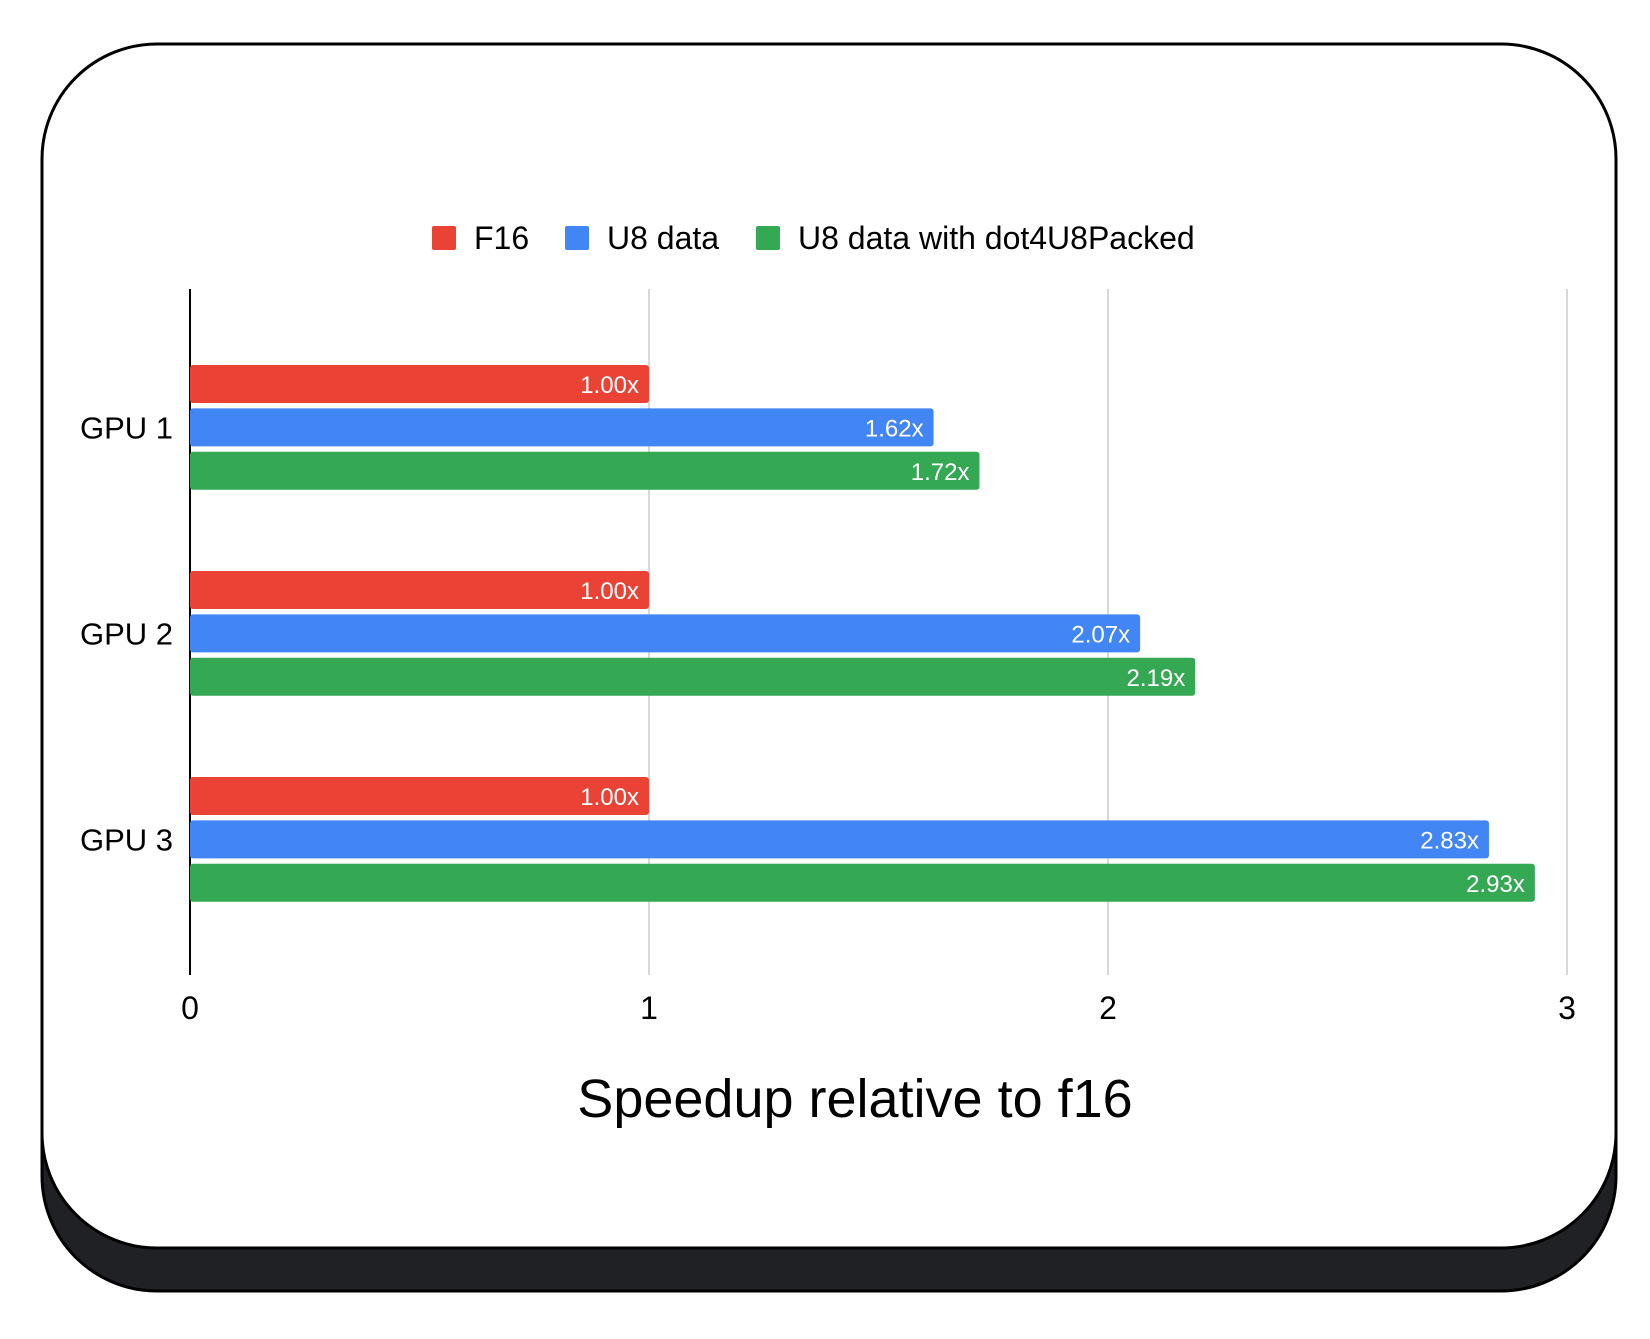 The width and height of the screenshot is (1650, 1339). What do you see at coordinates (190, 1008) in the screenshot?
I see `x-tick-label: 0` at bounding box center [190, 1008].